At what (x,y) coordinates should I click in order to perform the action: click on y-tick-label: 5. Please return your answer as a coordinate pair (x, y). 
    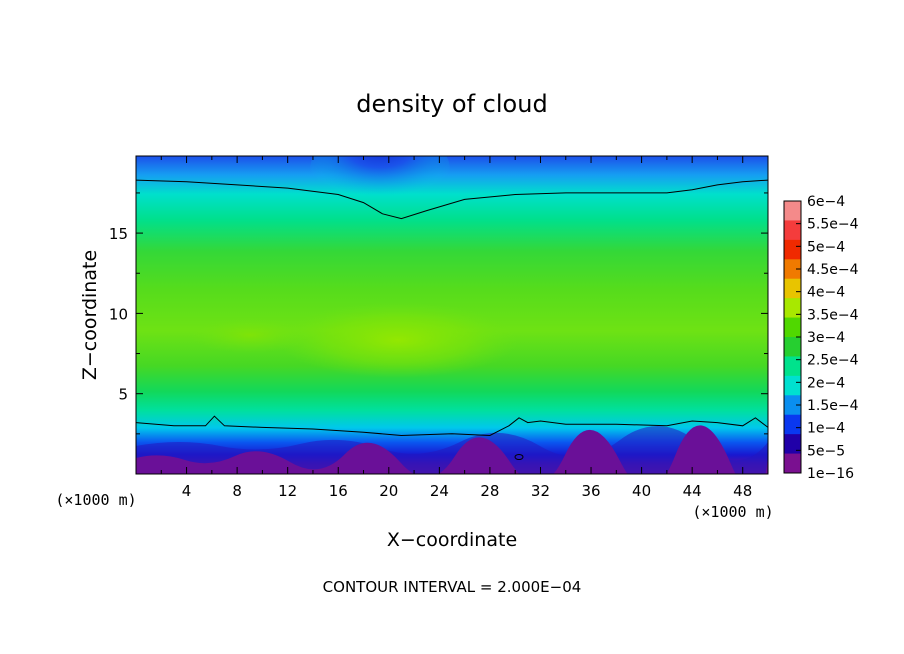
    Looking at the image, I should click on (123, 395).